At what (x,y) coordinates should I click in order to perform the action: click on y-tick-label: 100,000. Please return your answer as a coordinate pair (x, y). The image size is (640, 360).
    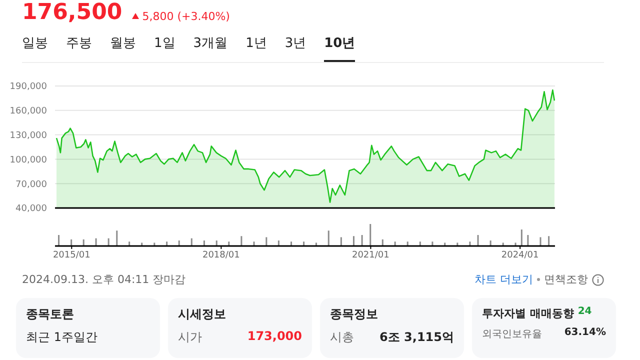
    Looking at the image, I should click on (29, 160).